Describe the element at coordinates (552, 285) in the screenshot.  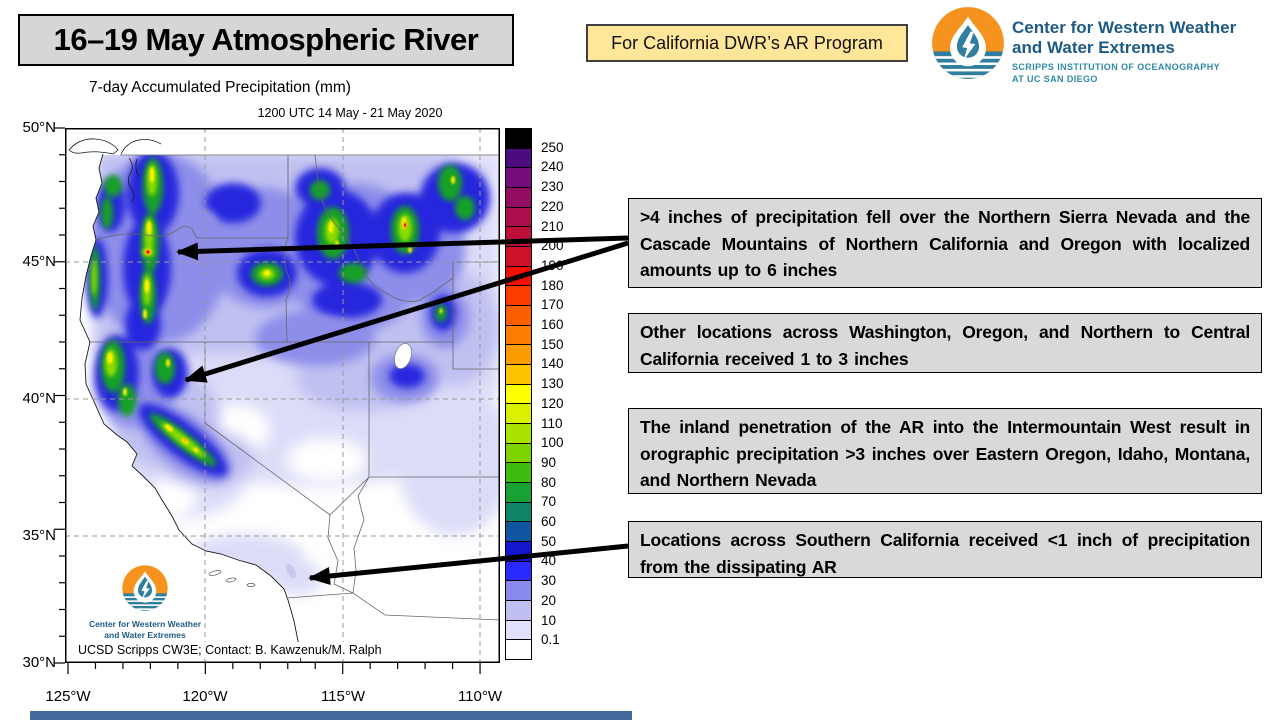
I see `colorbar-tick-label: 180` at that location.